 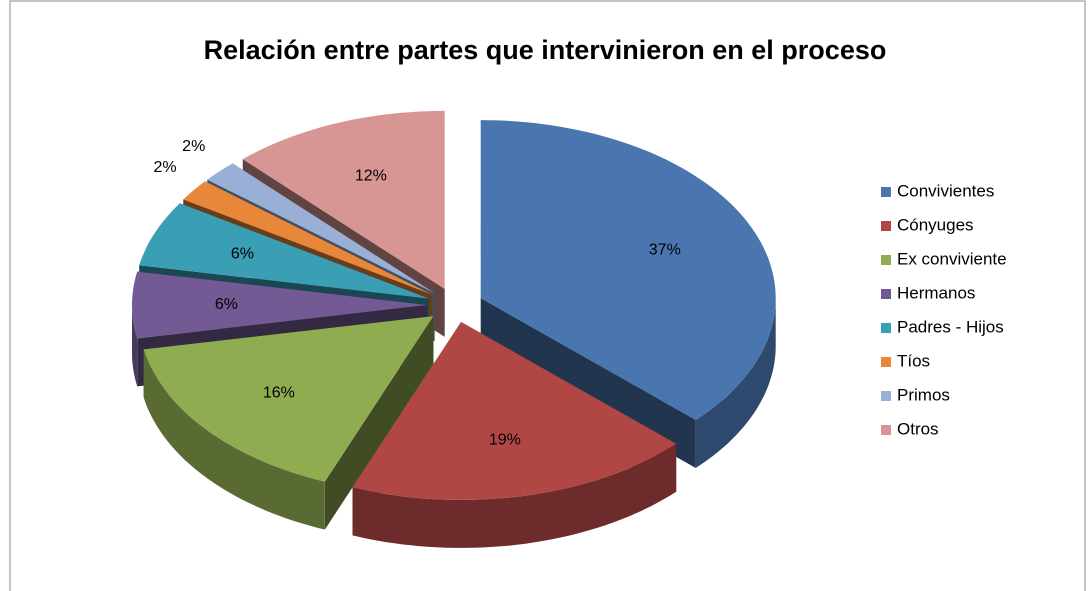 I want to click on legend-label: Otros, so click(x=918, y=428).